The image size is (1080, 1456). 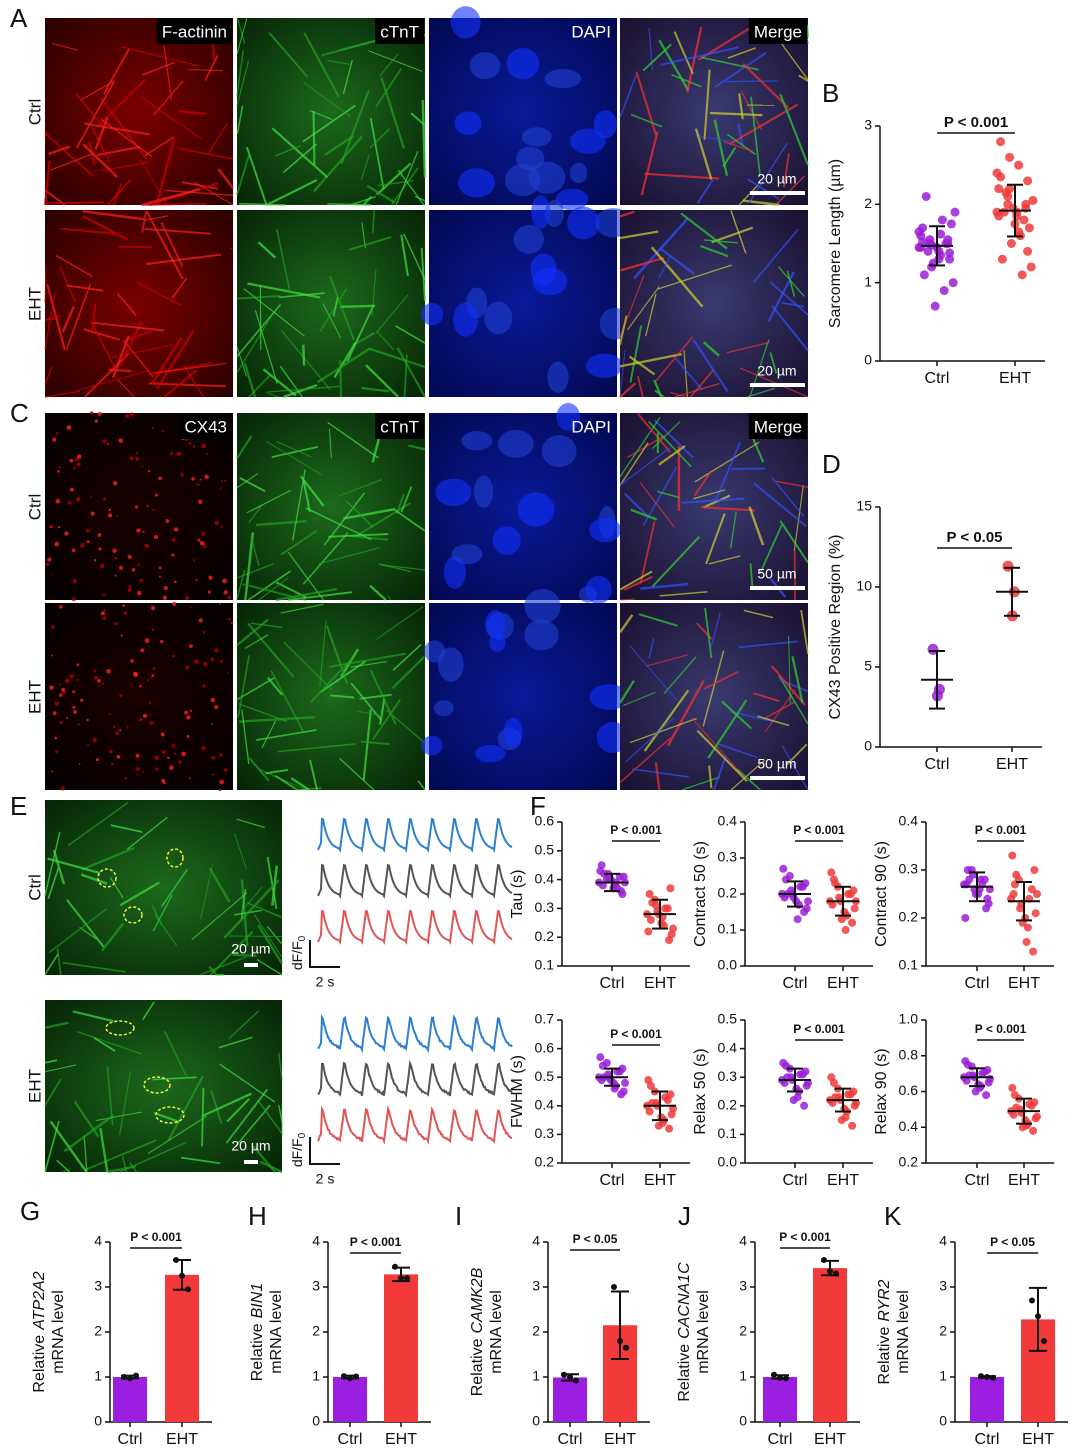 I want to click on panel-label: H, so click(x=257, y=1216).